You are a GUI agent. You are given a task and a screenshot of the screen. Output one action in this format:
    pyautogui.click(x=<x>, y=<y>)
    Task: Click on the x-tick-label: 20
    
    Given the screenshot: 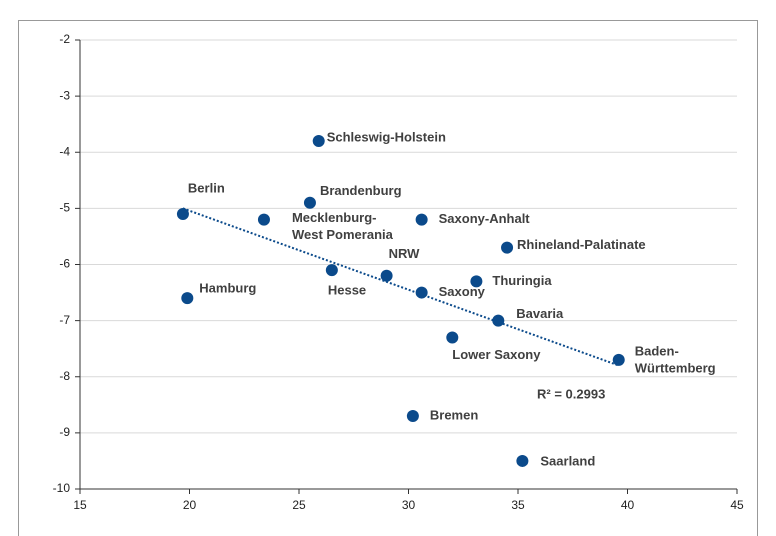 What is the action you would take?
    pyautogui.click(x=190, y=505)
    